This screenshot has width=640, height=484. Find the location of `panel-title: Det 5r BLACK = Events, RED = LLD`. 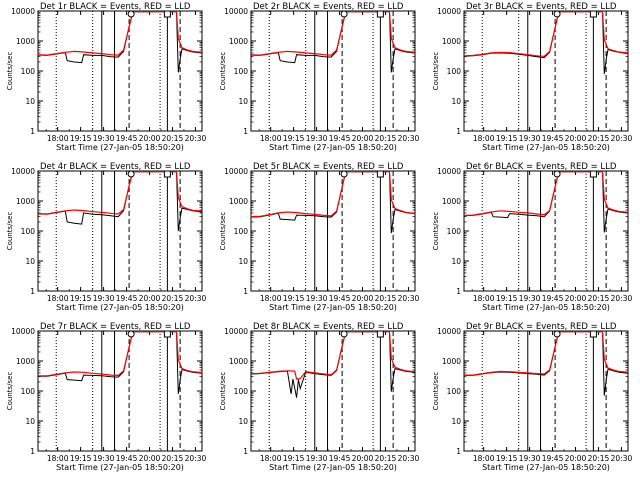

panel-title: Det 5r BLACK = Events, RED = LLD is located at coordinates (328, 167).